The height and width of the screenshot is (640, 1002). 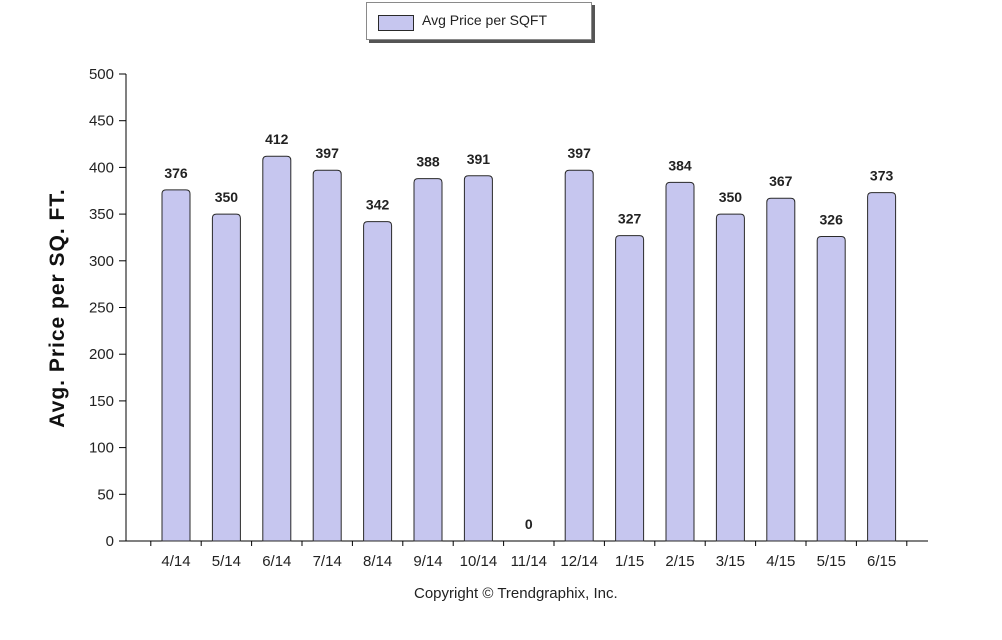 I want to click on y-tick-label: 300, so click(x=101, y=261).